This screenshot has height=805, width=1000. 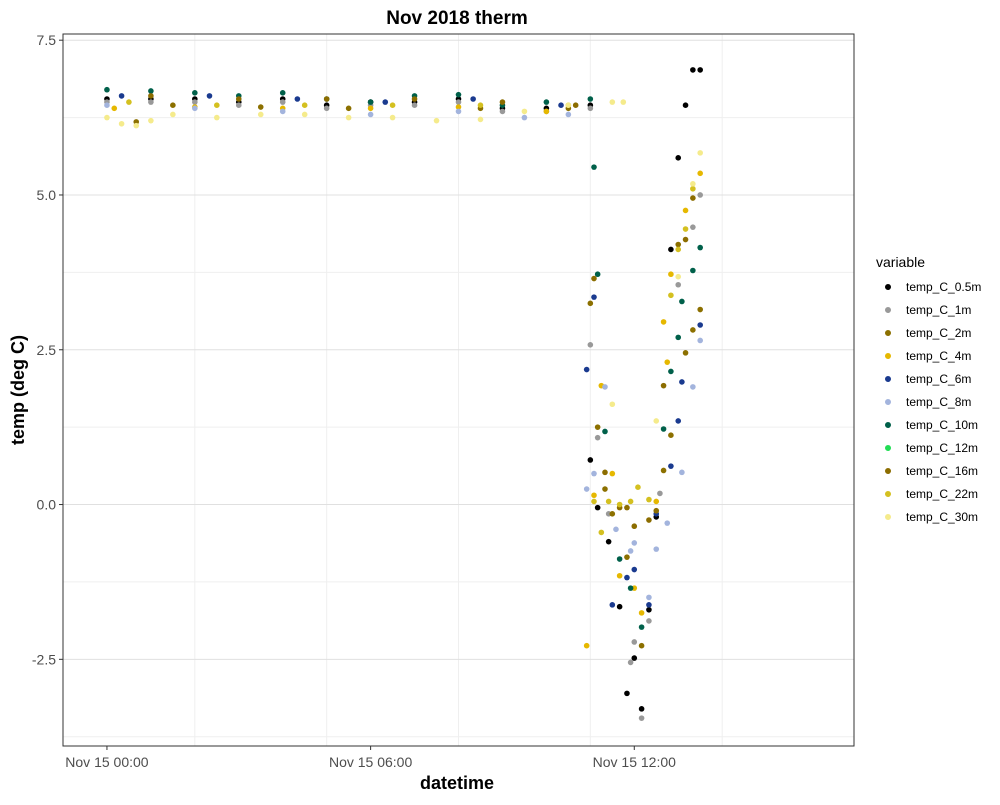 I want to click on y-axis-label: temp (deg C), so click(x=18, y=390).